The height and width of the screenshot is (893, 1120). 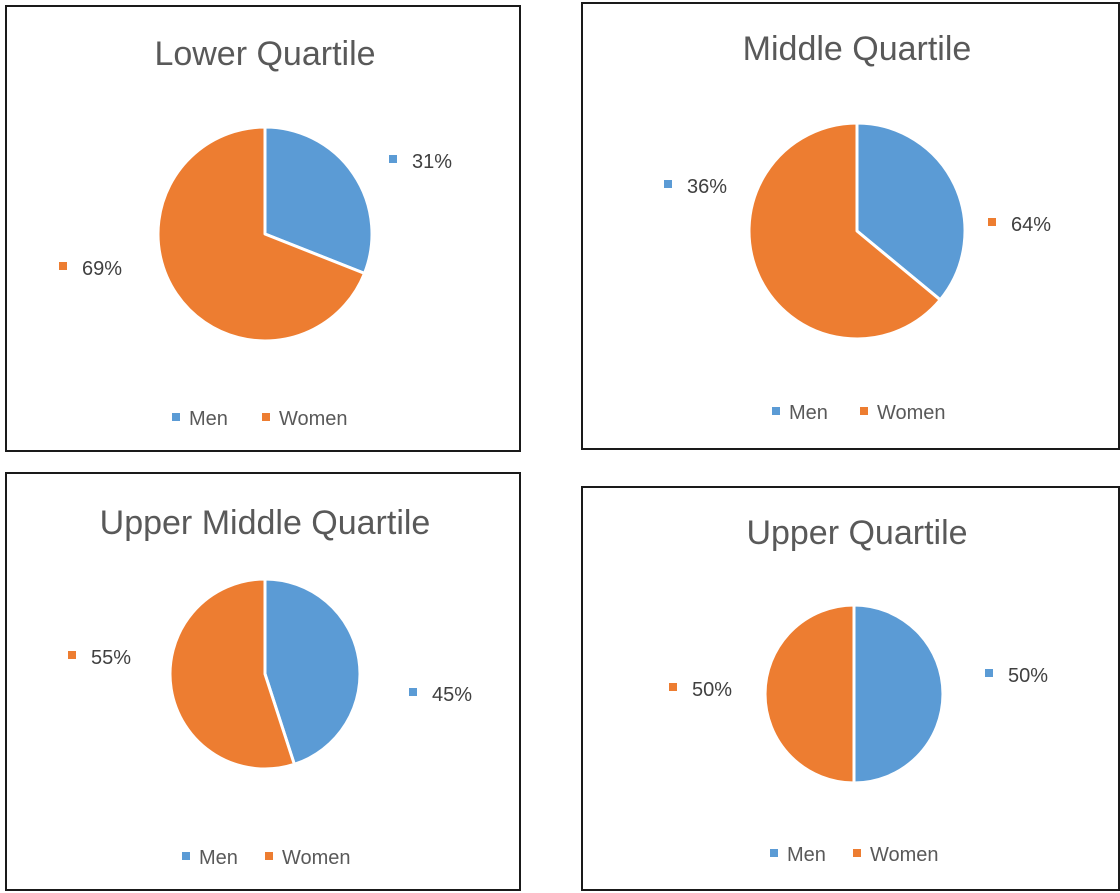 I want to click on chart-title: Upper Quartile, so click(x=856, y=533).